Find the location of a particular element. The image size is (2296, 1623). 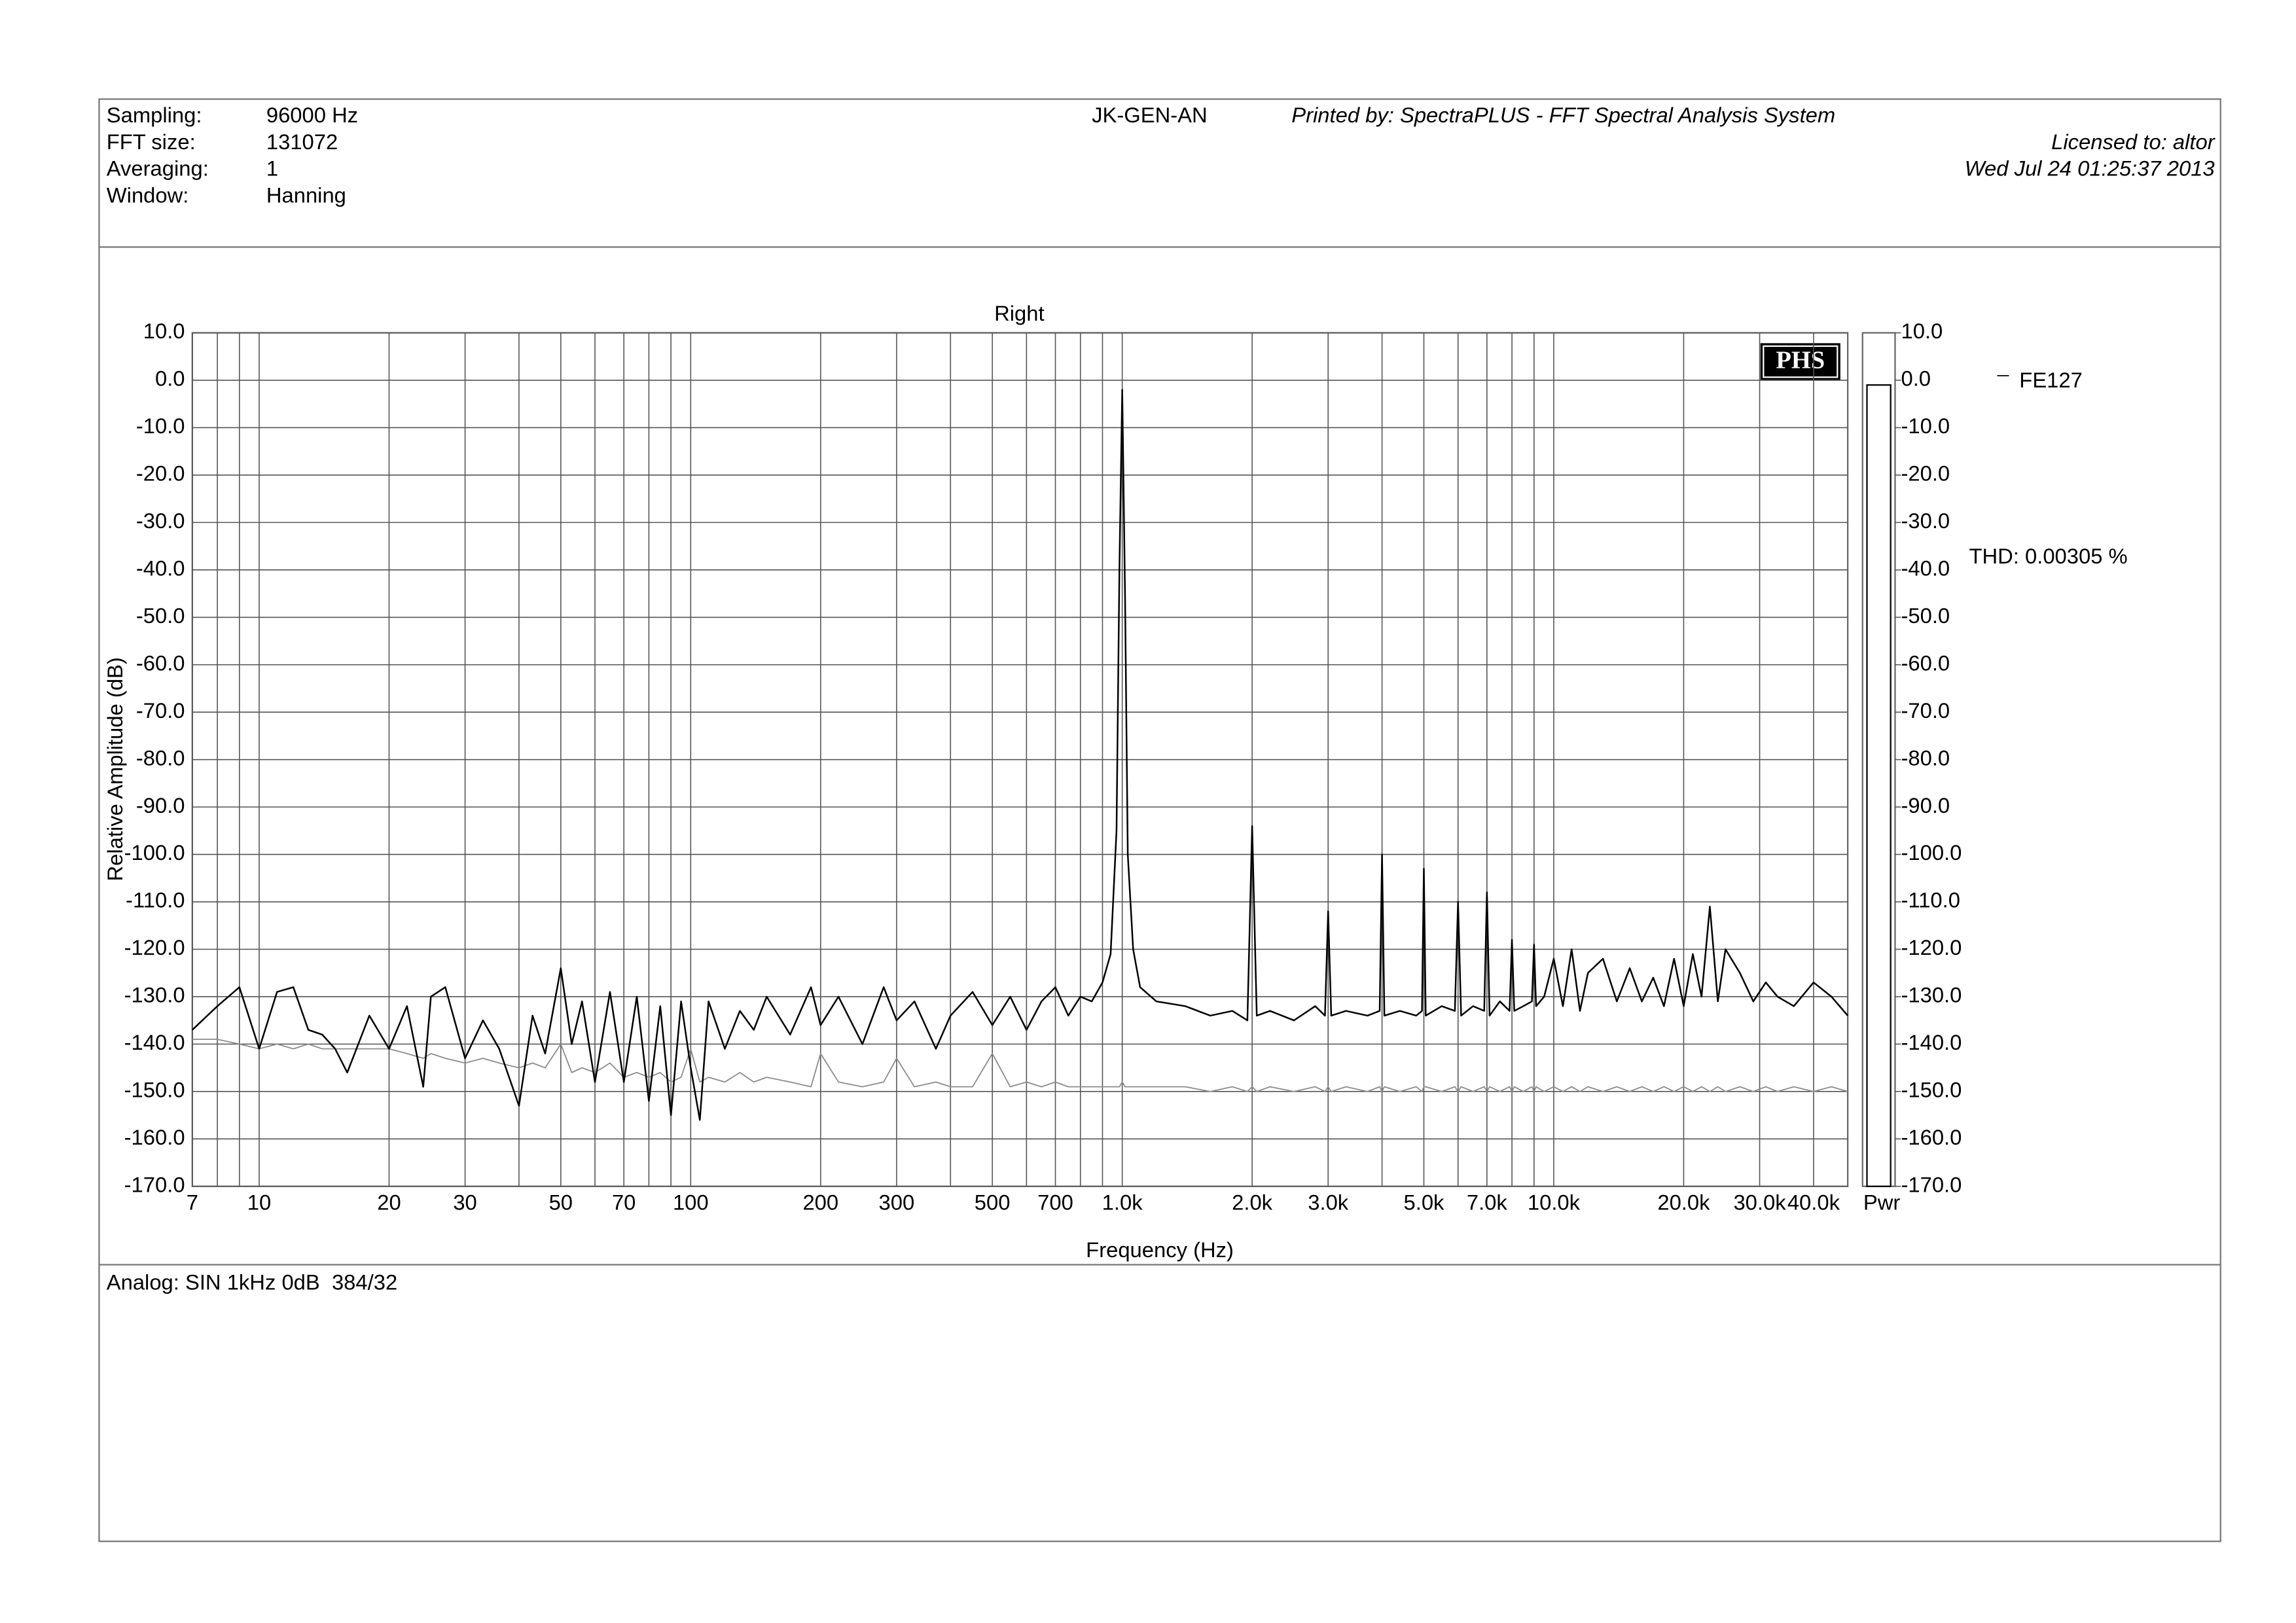

y-tick-label: -90.0 is located at coordinates (160, 805).